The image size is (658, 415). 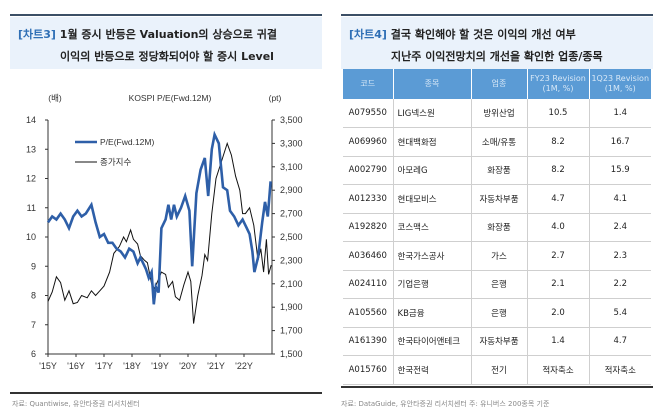 I want to click on table-row: A069960 현대백화점 소매/유통 8.2 16.7, so click(x=497, y=142).